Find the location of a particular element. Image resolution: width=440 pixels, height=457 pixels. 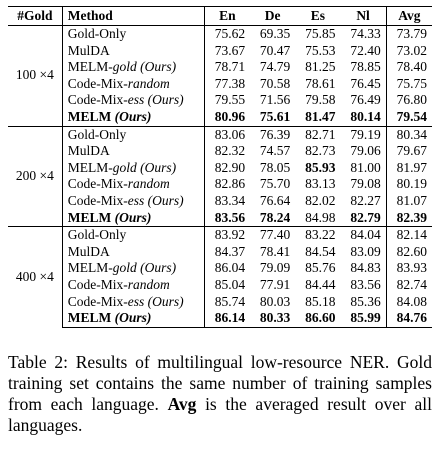

method-cell: Code-Mix-ess (Ours) is located at coordinates (133, 201).